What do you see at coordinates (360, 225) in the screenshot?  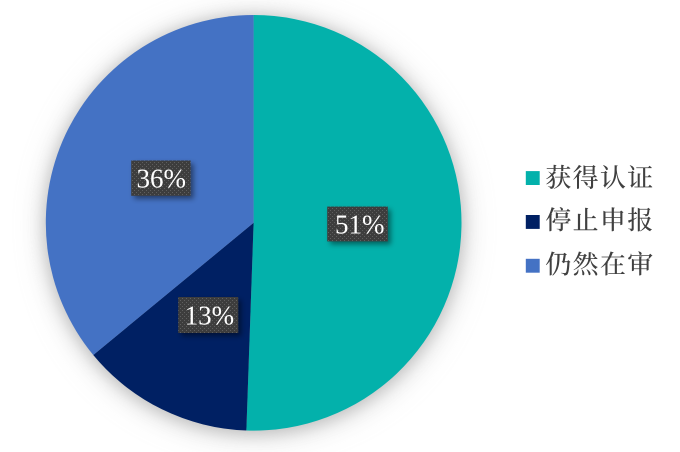 I see `svg-text: 51%` at bounding box center [360, 225].